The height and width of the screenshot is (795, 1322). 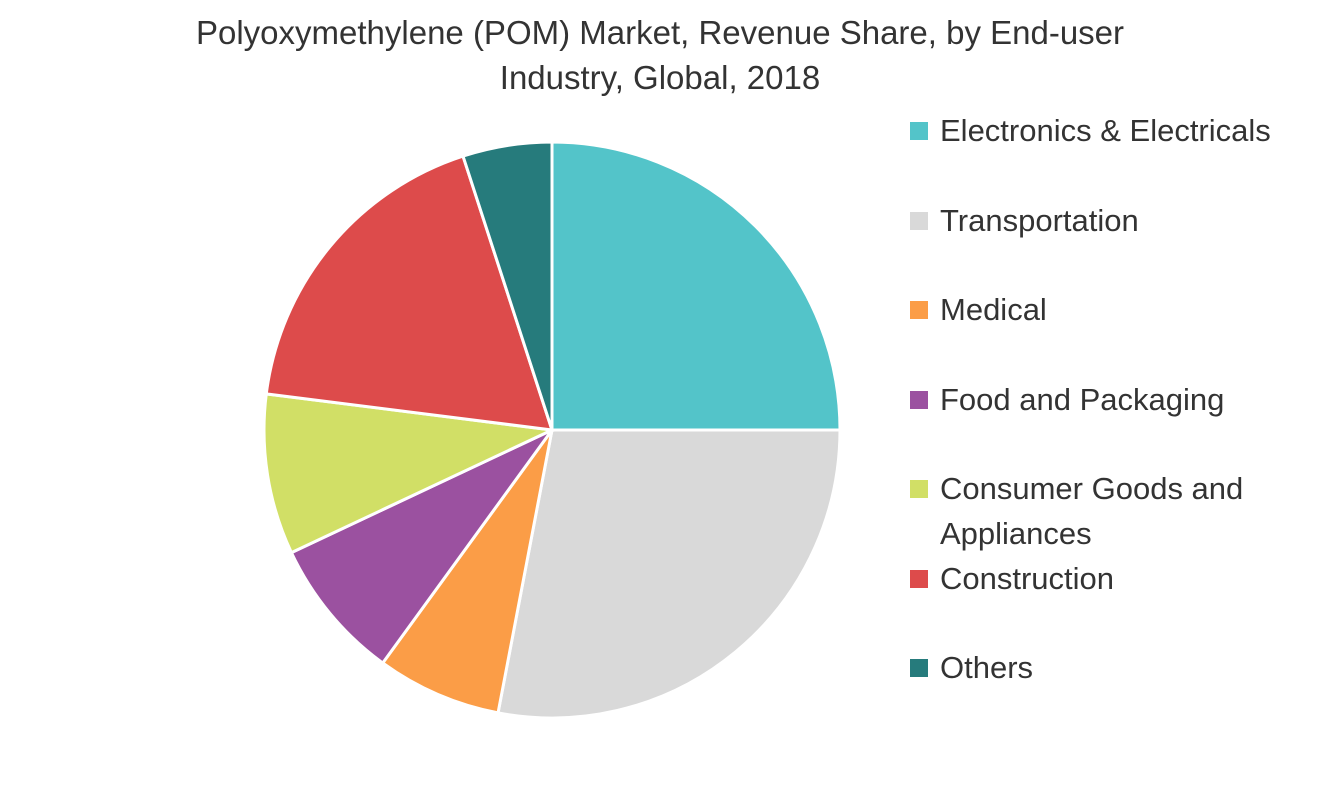 I want to click on legend-label: Transportation, so click(x=1039, y=220).